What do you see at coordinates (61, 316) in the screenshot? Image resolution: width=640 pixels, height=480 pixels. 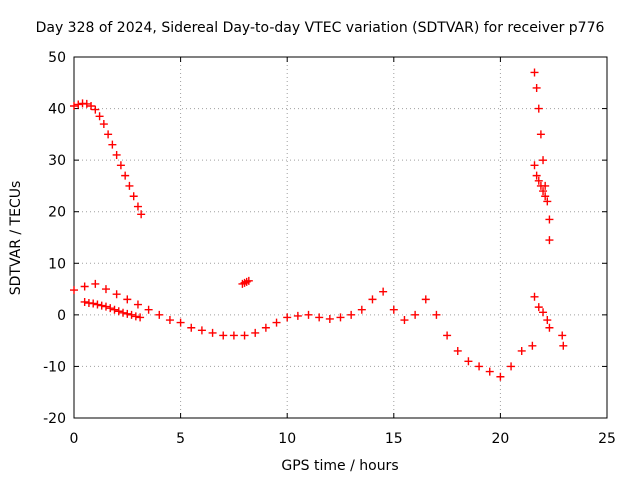 I see `y-tick-label: 0` at bounding box center [61, 316].